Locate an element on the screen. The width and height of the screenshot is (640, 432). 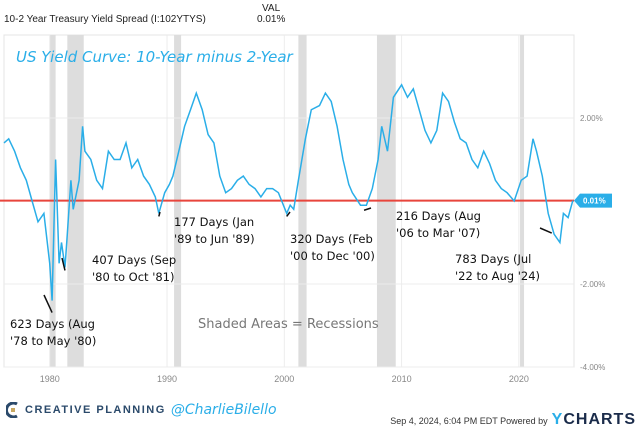
annotation-text: 407 Days (Sep is located at coordinates (134, 260).